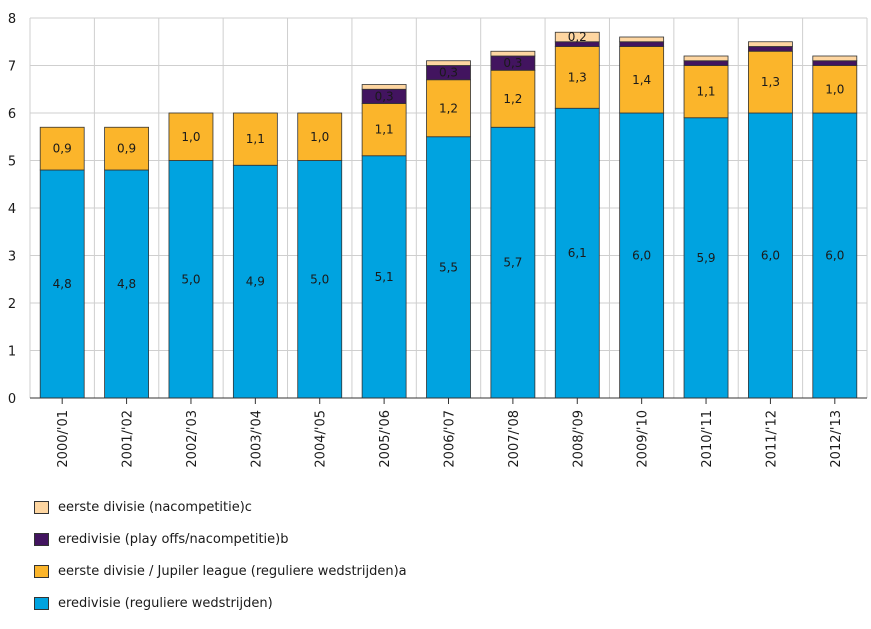 Image resolution: width=871 pixels, height=629 pixels. What do you see at coordinates (63, 439) in the screenshot?
I see `x-tick-label: 2000/'01` at bounding box center [63, 439].